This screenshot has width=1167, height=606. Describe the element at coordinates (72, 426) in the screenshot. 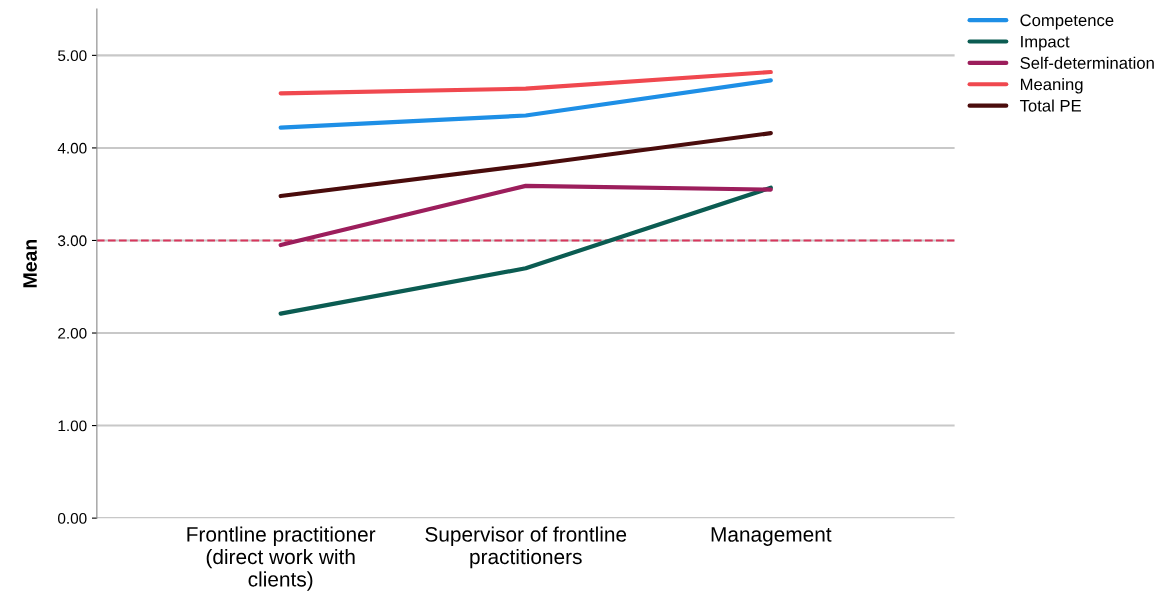

I see `y-tick-label: 1.00` at that location.